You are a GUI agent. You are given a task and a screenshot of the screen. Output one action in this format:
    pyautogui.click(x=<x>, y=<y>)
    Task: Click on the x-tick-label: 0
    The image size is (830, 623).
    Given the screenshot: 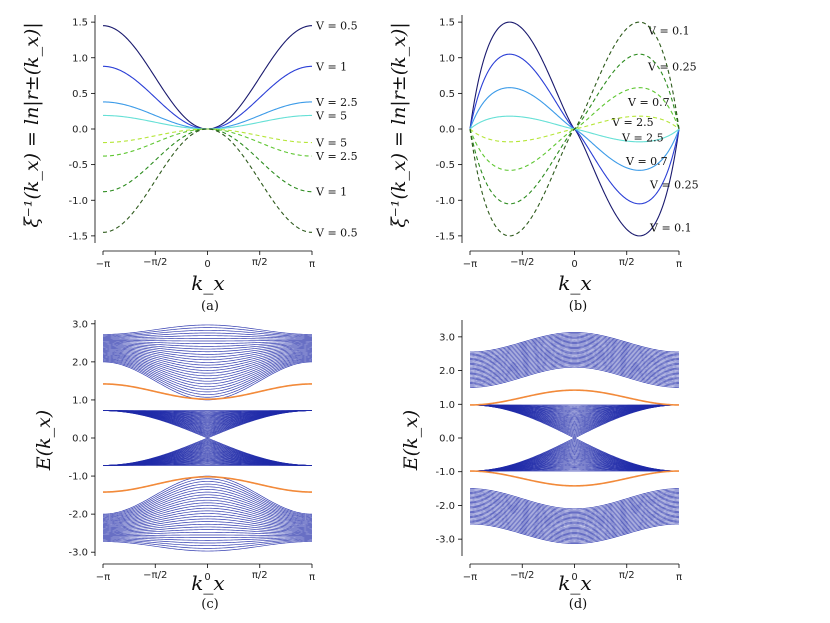 What is the action you would take?
    pyautogui.click(x=207, y=577)
    